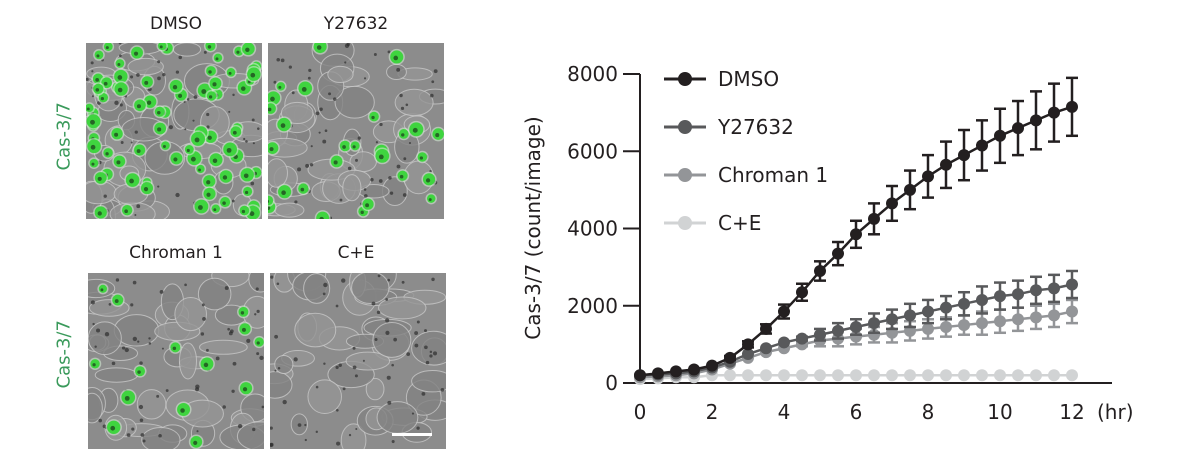  What do you see at coordinates (174, 131) in the screenshot?
I see `micrograph-dmso` at bounding box center [174, 131].